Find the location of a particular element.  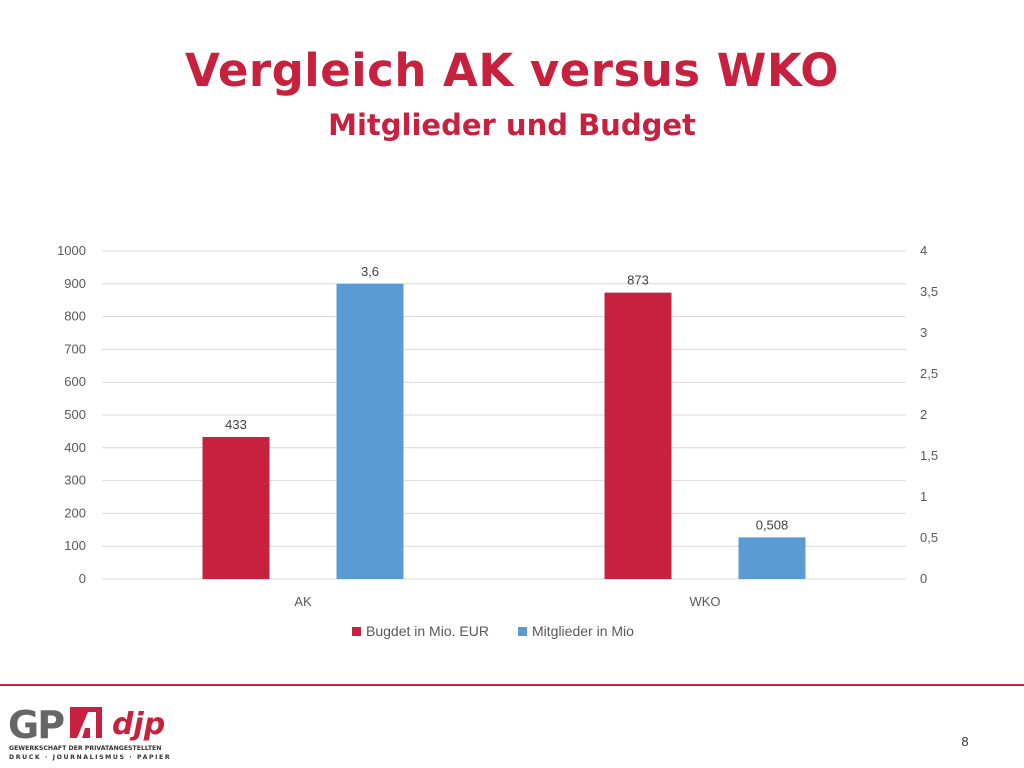

y-left-tick-label: 100 is located at coordinates (75, 545).